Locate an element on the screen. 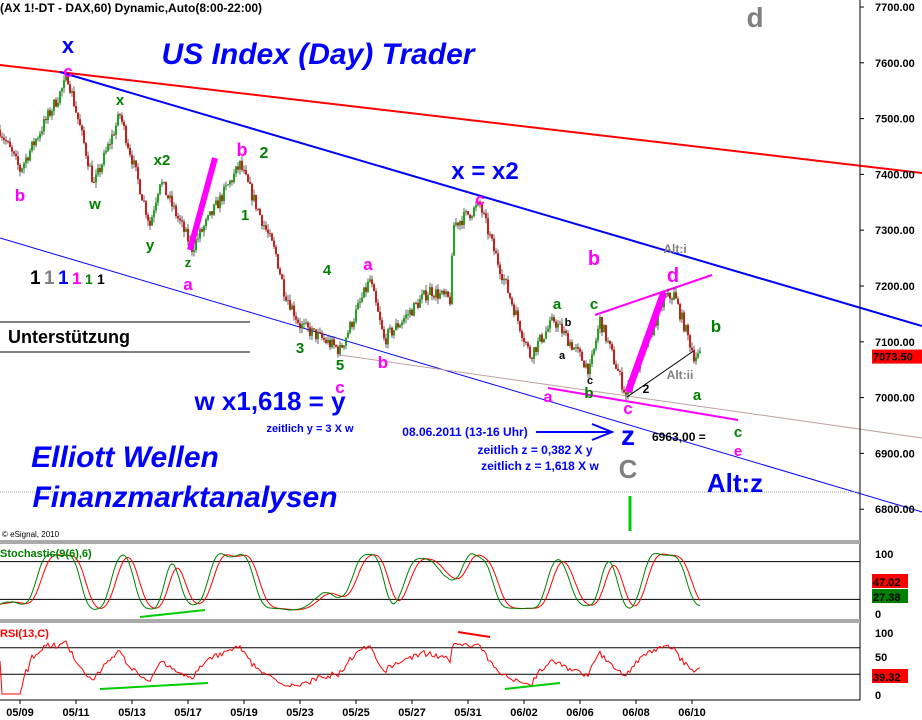 This screenshot has height=720, width=922. alt-label: Alt:i is located at coordinates (674, 249).